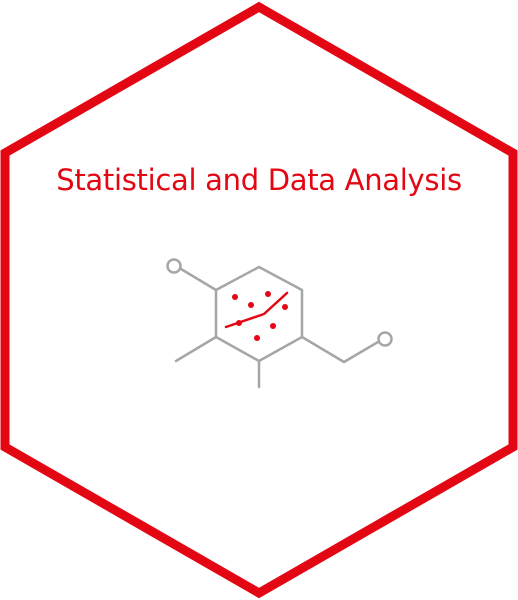 This screenshot has width=518, height=600. I want to click on bond-right-chain, so click(340, 349).